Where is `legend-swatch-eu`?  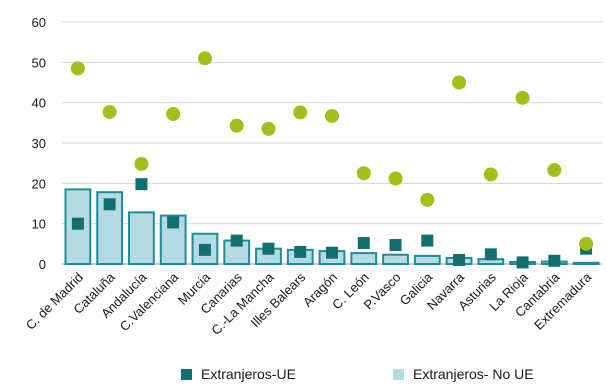
legend-swatch-eu is located at coordinates (186, 374).